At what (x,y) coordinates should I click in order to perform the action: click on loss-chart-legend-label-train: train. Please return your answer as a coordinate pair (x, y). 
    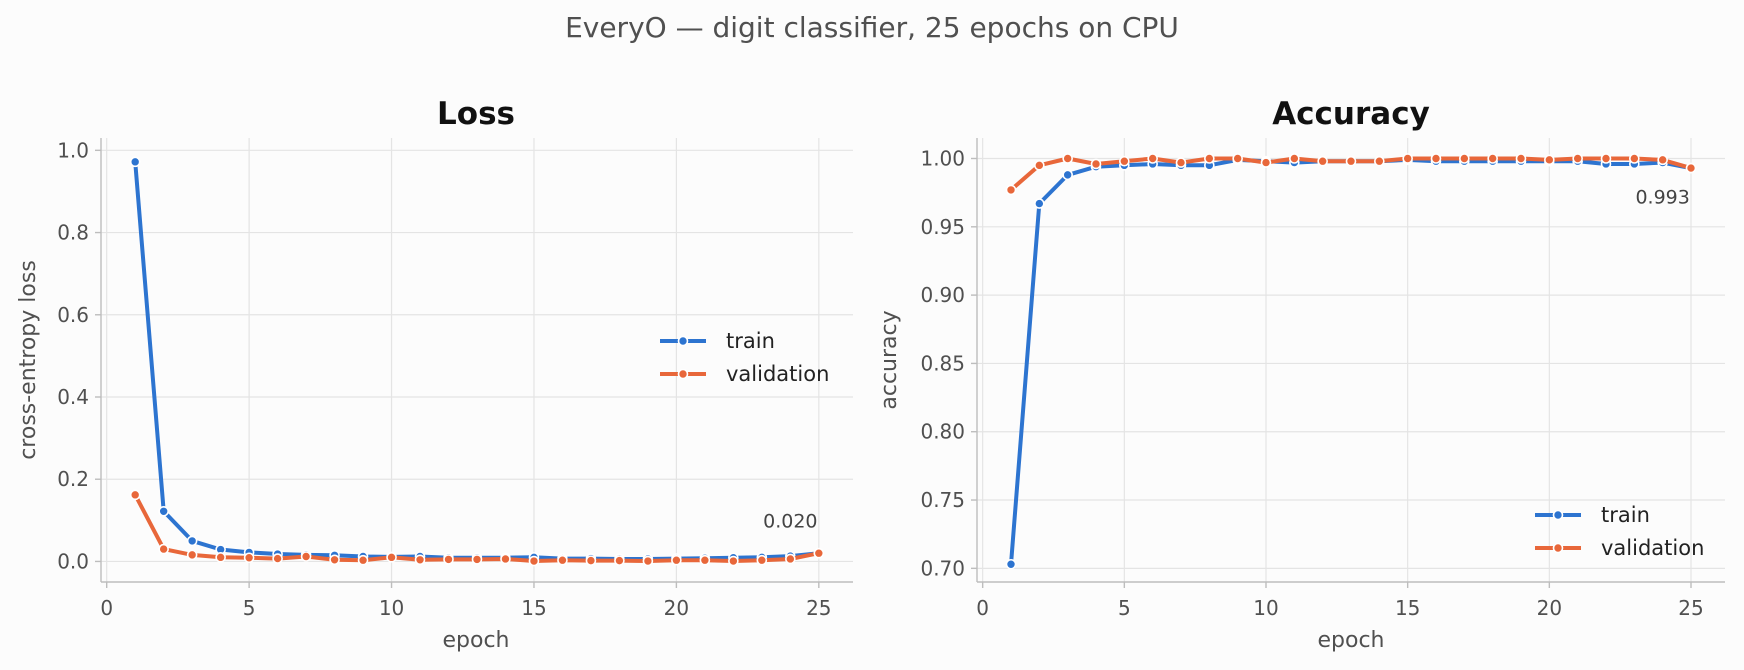
    Looking at the image, I should click on (750, 341).